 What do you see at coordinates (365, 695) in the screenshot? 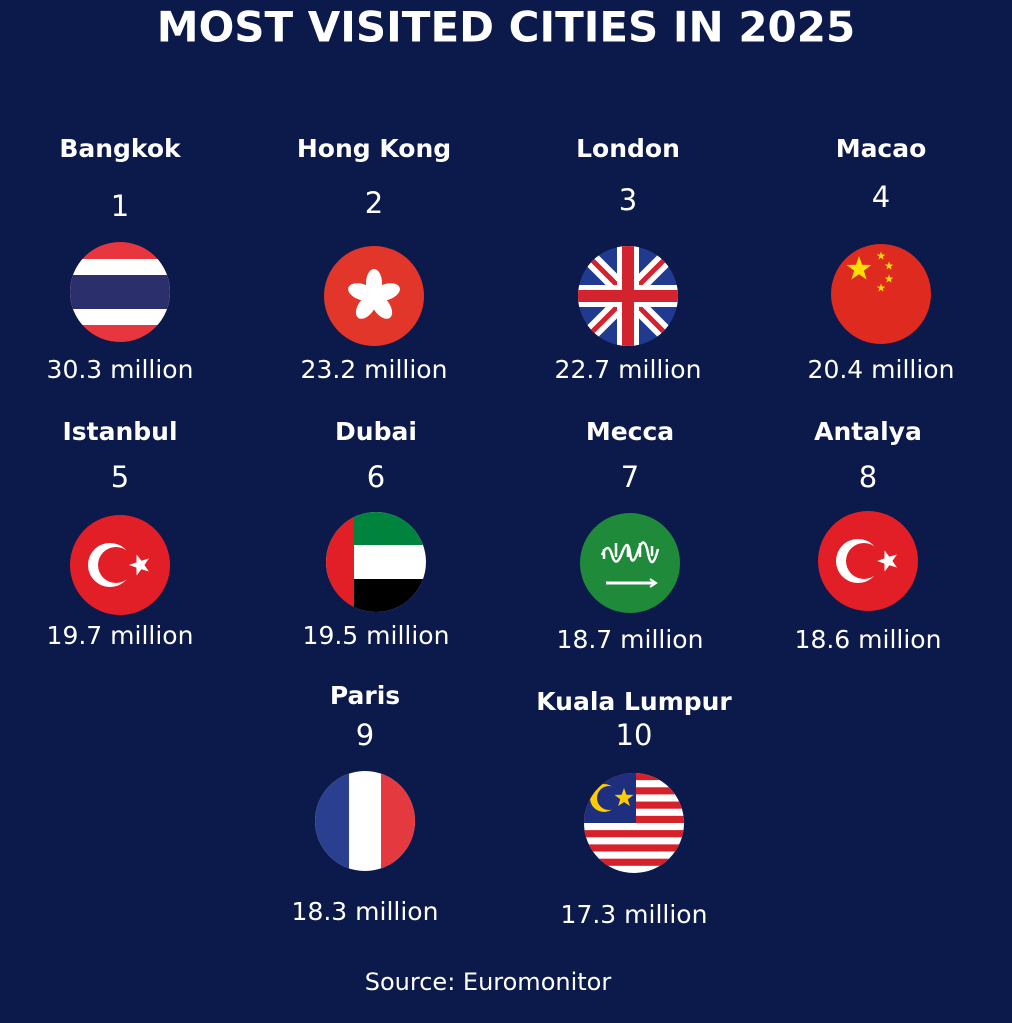
I see `city-name: Paris` at bounding box center [365, 695].